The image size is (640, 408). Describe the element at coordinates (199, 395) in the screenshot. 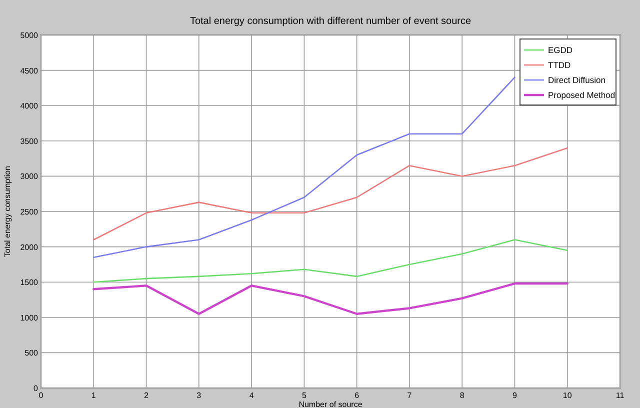

I see `x-tick-label: 3` at that location.